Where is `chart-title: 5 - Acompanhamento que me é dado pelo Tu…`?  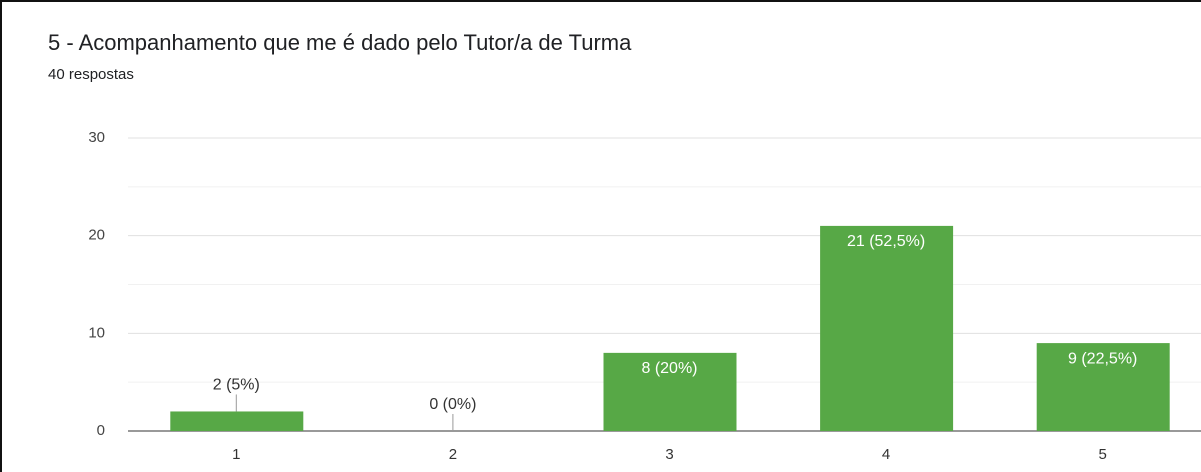
chart-title: 5 - Acompanhamento que me é dado pelo Tu… is located at coordinates (340, 42).